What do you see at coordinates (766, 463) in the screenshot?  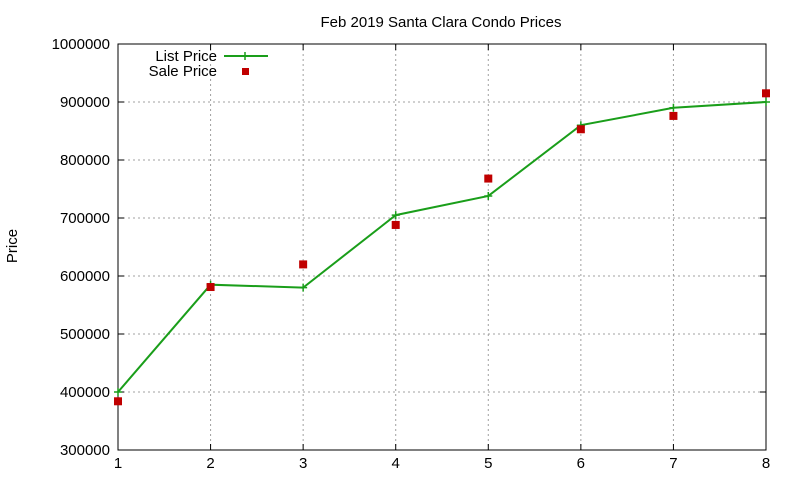 I see `x-tick-label: 8` at bounding box center [766, 463].